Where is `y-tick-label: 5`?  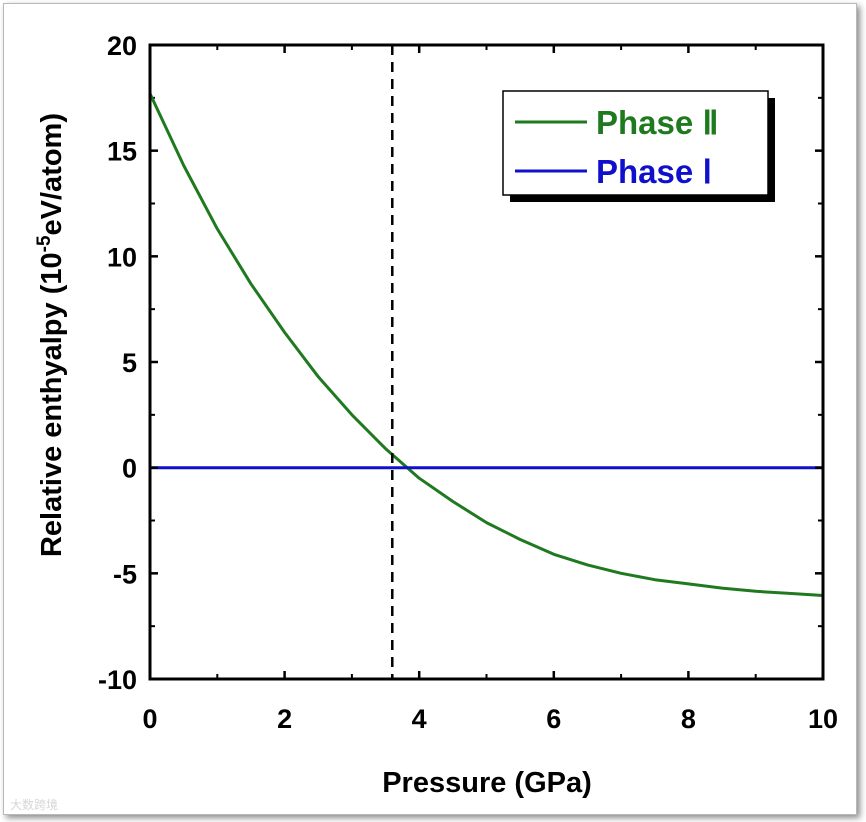
y-tick-label: 5 is located at coordinates (129, 363).